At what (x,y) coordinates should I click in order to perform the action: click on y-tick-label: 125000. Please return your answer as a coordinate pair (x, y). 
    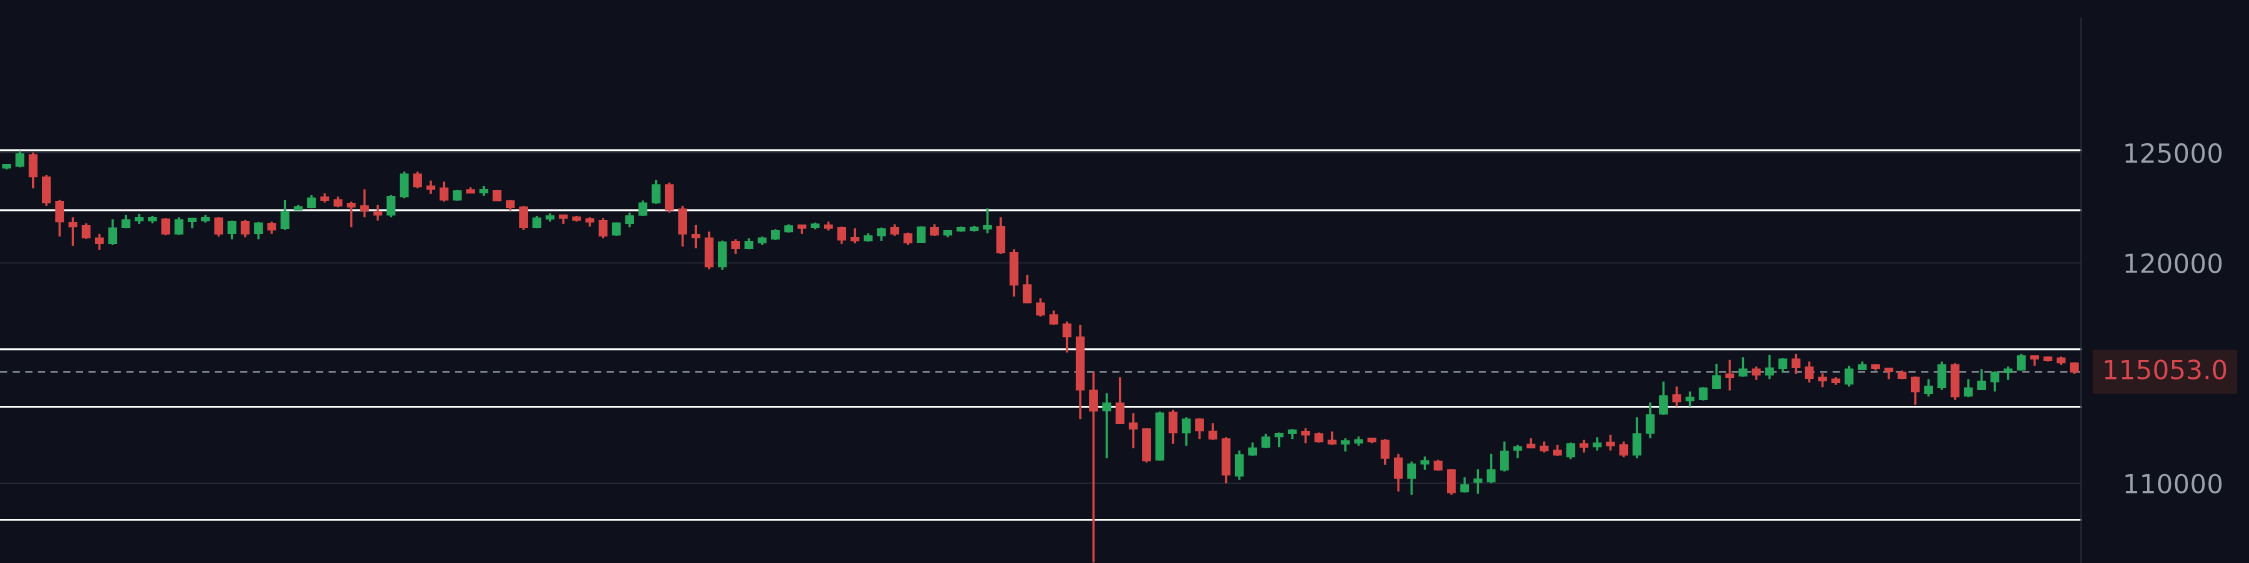
    Looking at the image, I should click on (2173, 153).